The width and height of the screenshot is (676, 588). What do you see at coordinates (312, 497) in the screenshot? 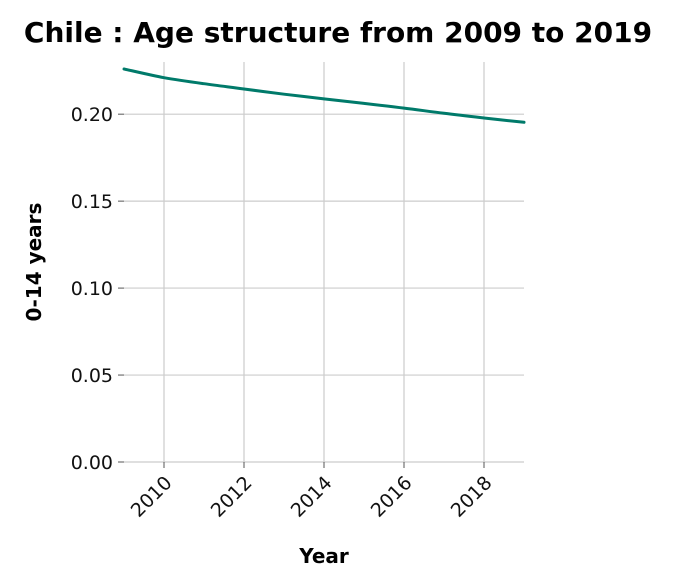
I see `x-tick-label: 2014` at bounding box center [312, 497].